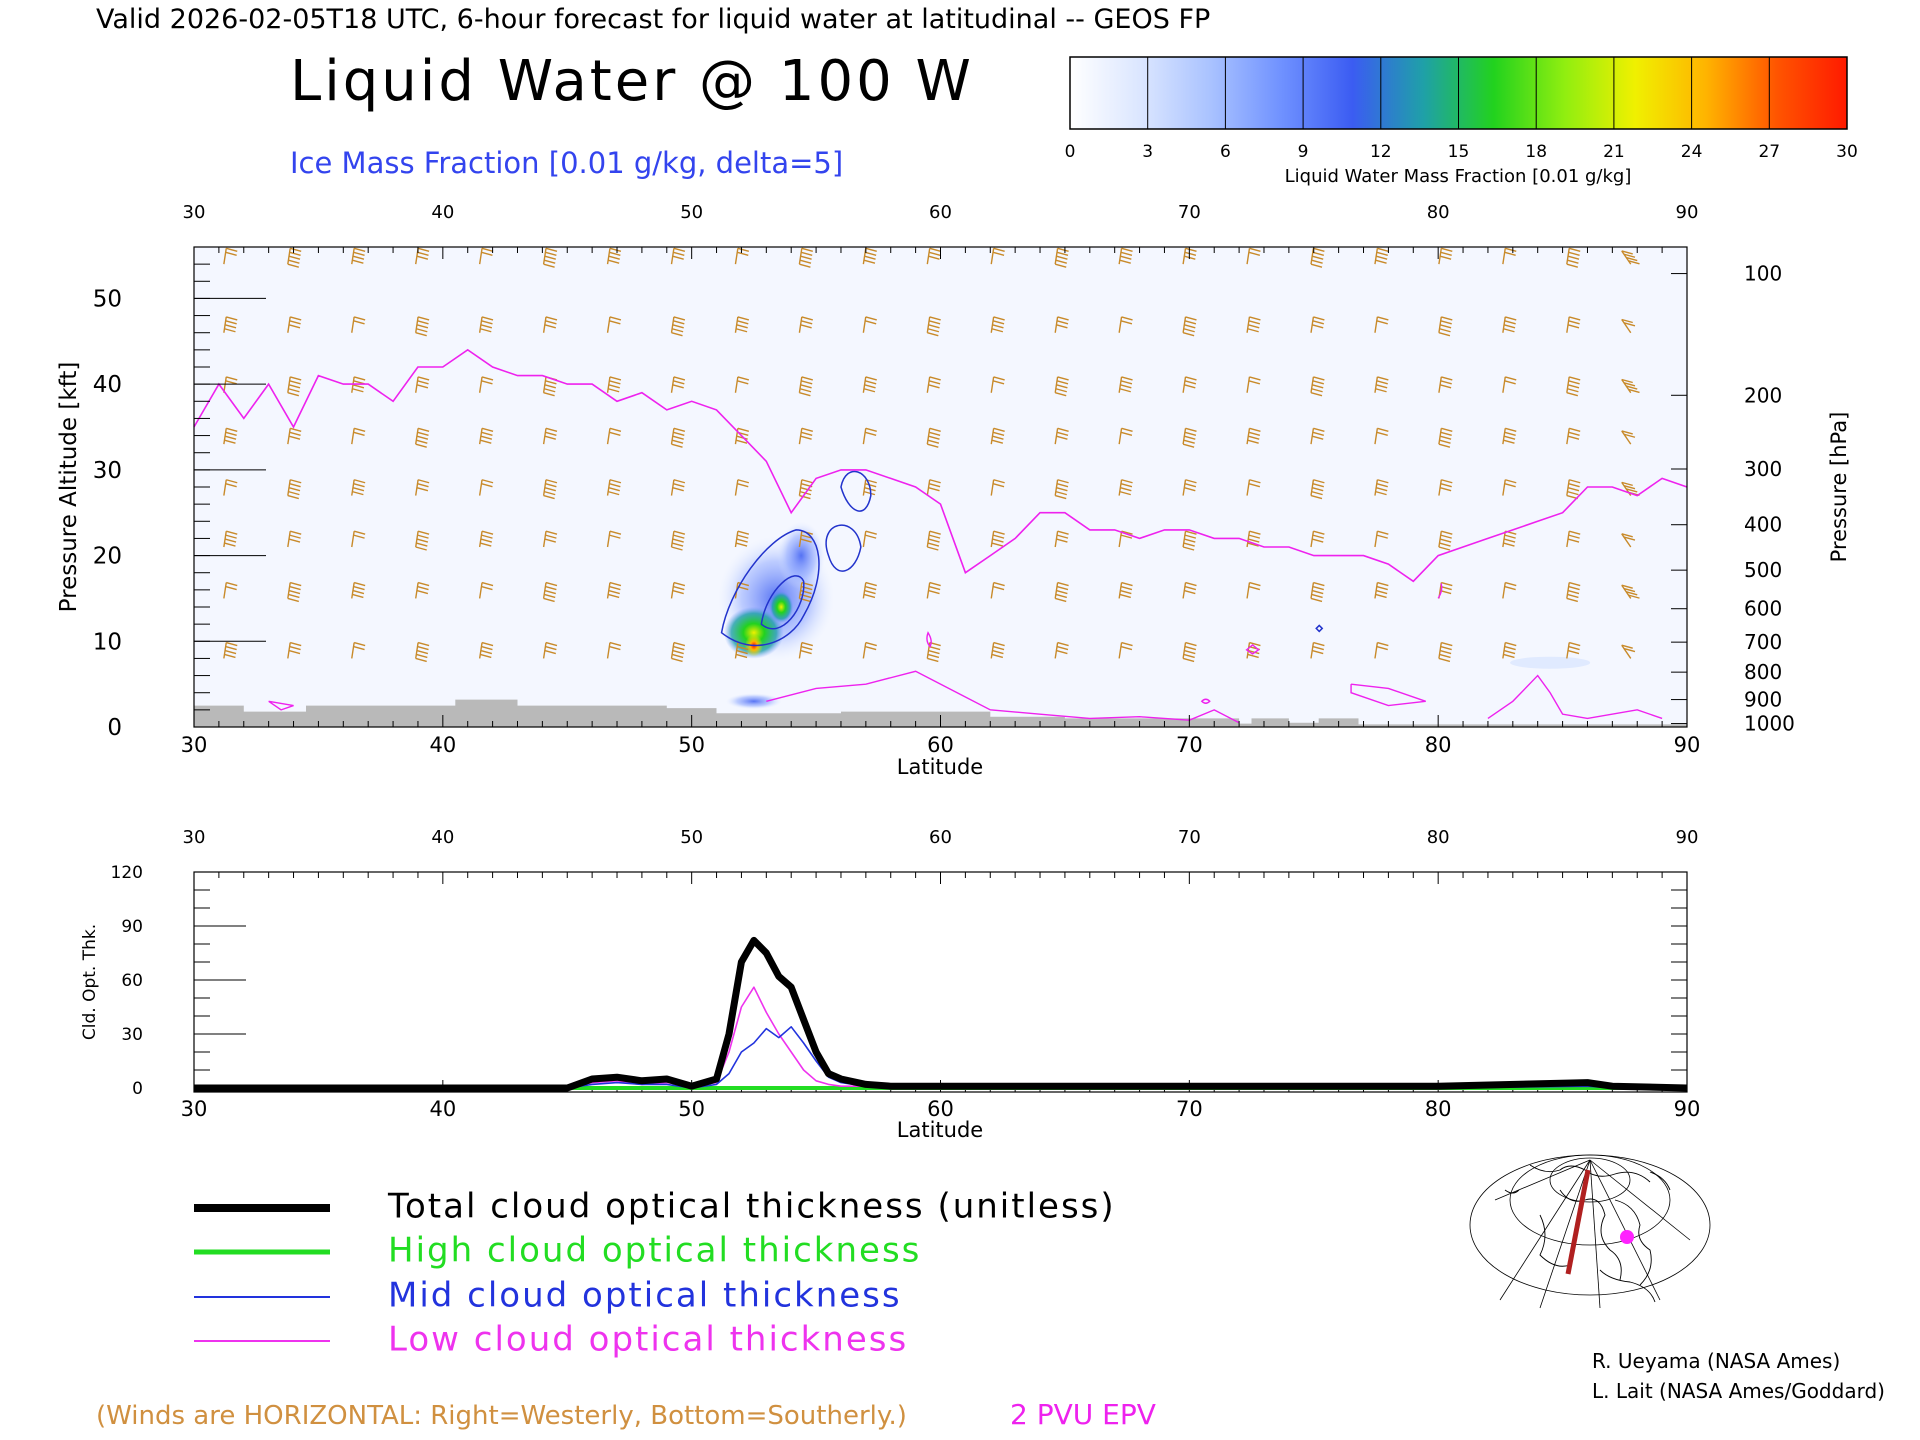 The image size is (1920, 1440). What do you see at coordinates (1070, 152) in the screenshot?
I see `colorbar-tick-label: 0` at bounding box center [1070, 152].